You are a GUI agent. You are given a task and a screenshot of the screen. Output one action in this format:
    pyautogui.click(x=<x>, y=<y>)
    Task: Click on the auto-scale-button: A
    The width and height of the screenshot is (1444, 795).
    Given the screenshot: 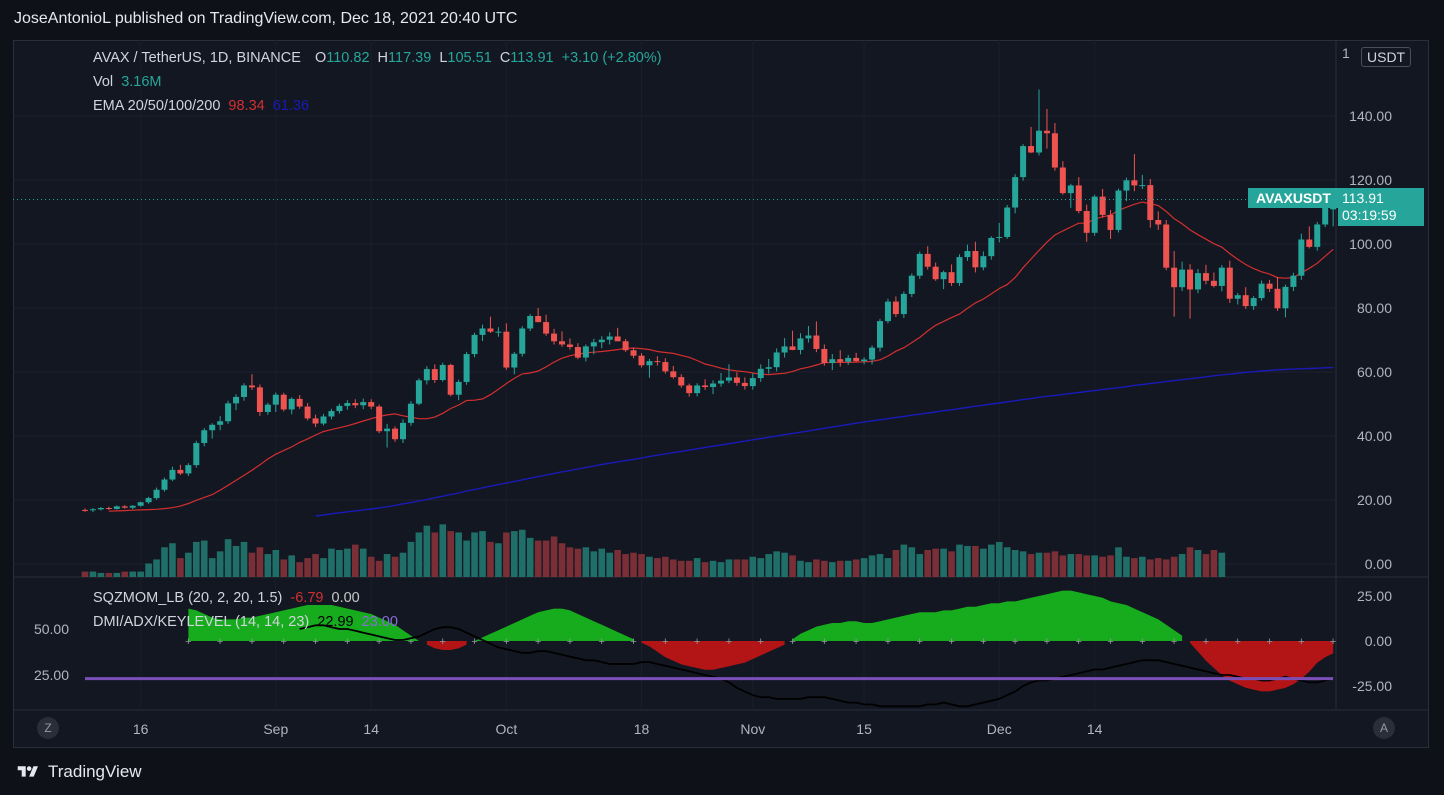 What is the action you would take?
    pyautogui.click(x=1384, y=728)
    